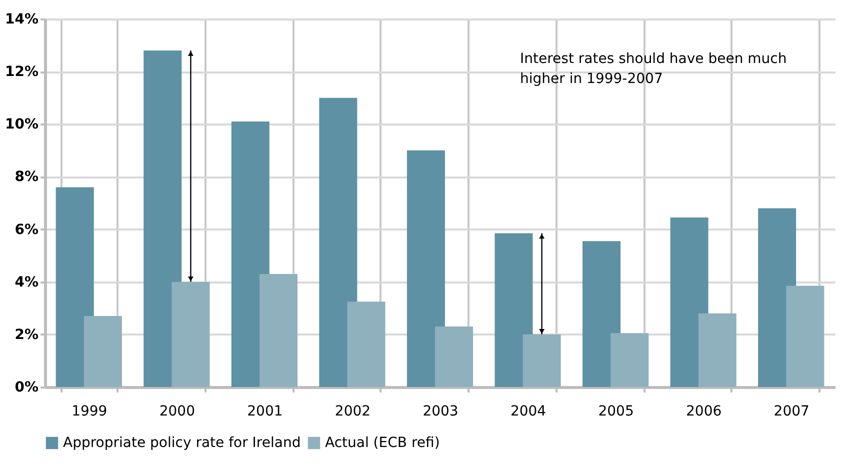 This screenshot has width=852, height=472. Describe the element at coordinates (265, 412) in the screenshot. I see `x-tick-label: 2001` at that location.